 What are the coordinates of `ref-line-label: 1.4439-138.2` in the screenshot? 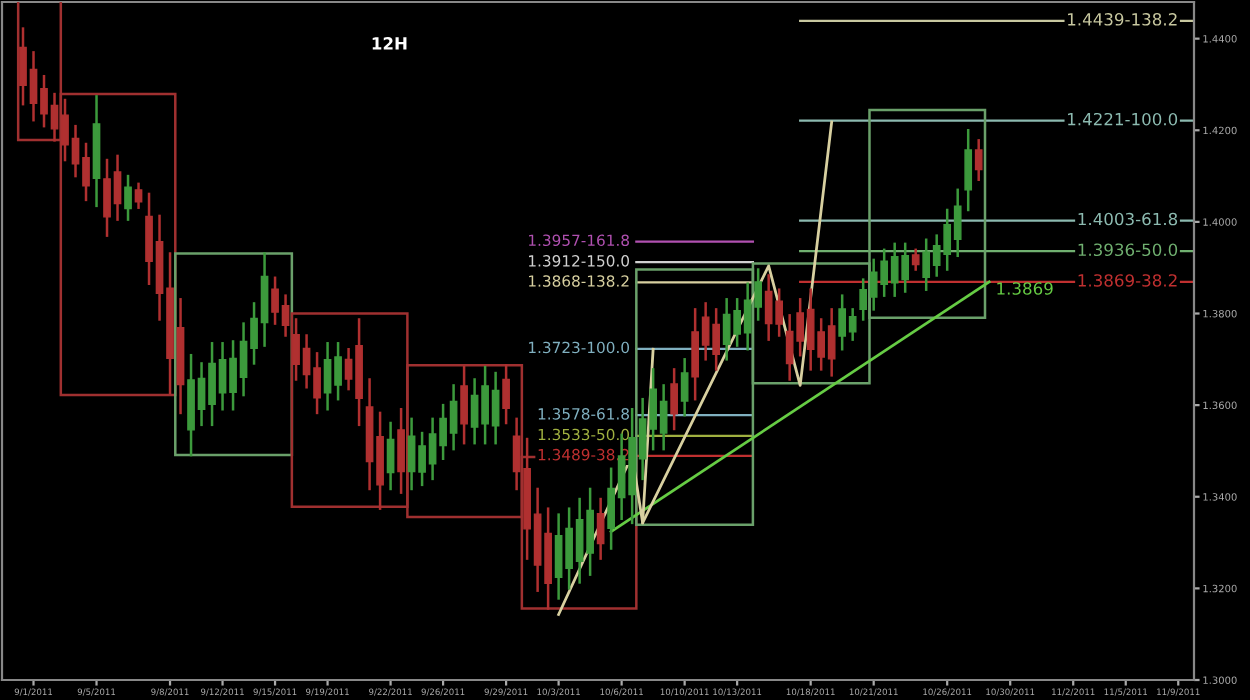 It's located at (1122, 19).